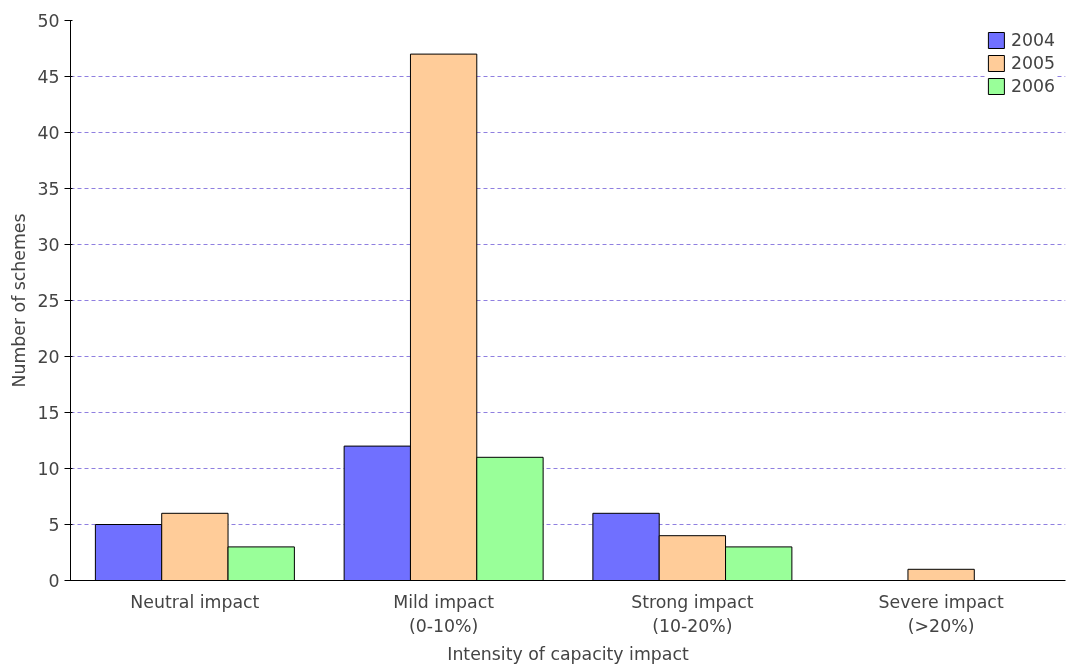  Describe the element at coordinates (1032, 40) in the screenshot. I see `legend-label: 2004` at that location.